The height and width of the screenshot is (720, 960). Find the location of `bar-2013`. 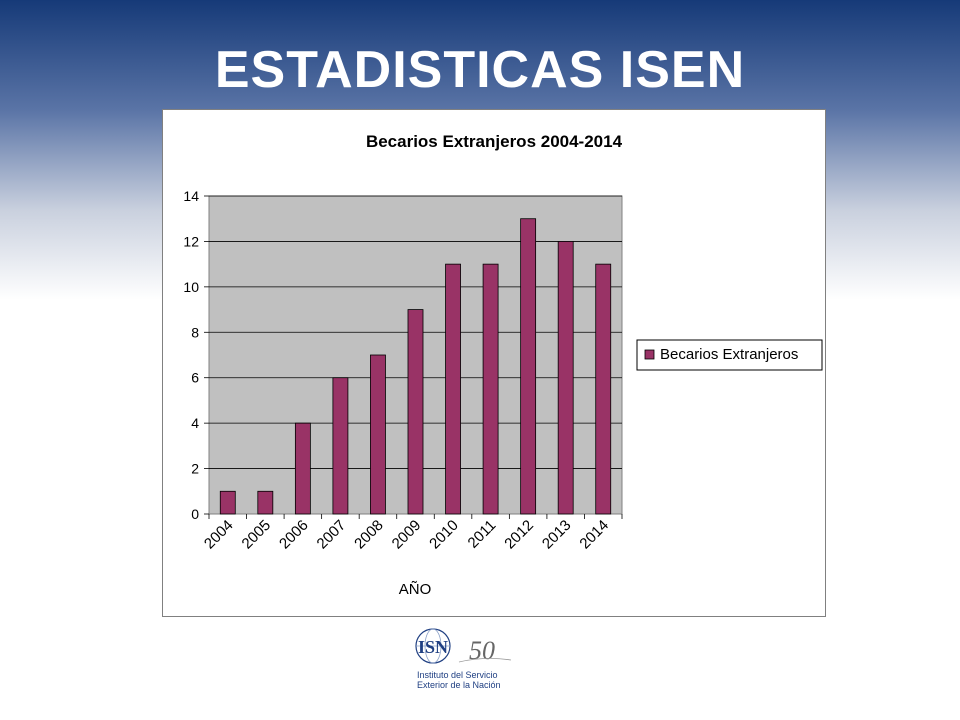

bar-2013 is located at coordinates (565, 378).